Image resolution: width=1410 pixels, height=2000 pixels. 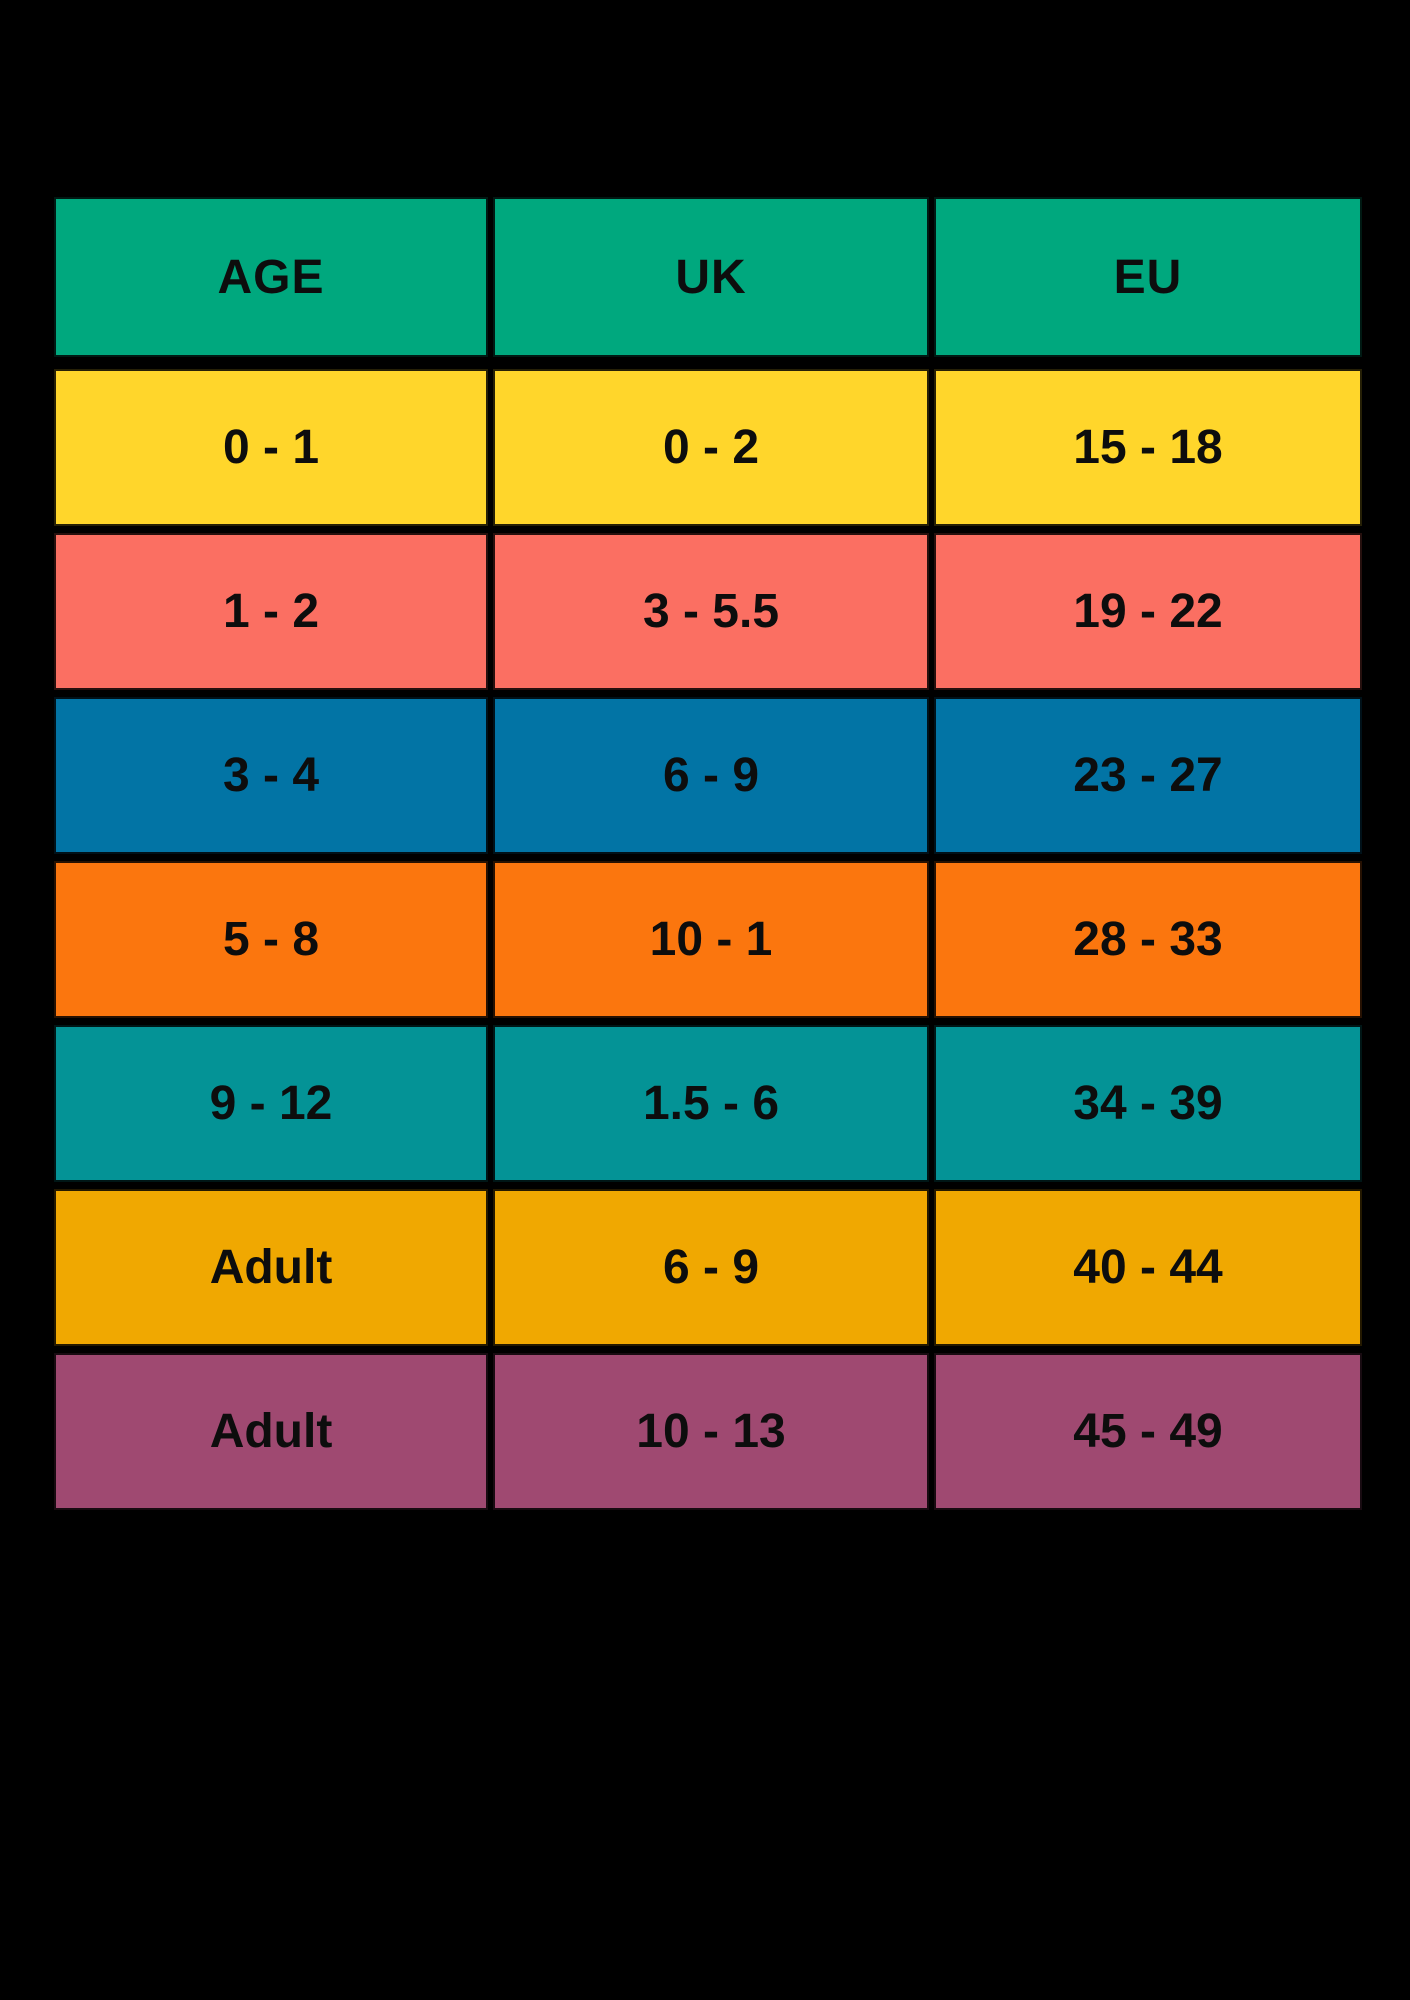 I want to click on table-cell: 3 - 5.5, so click(x=711, y=611).